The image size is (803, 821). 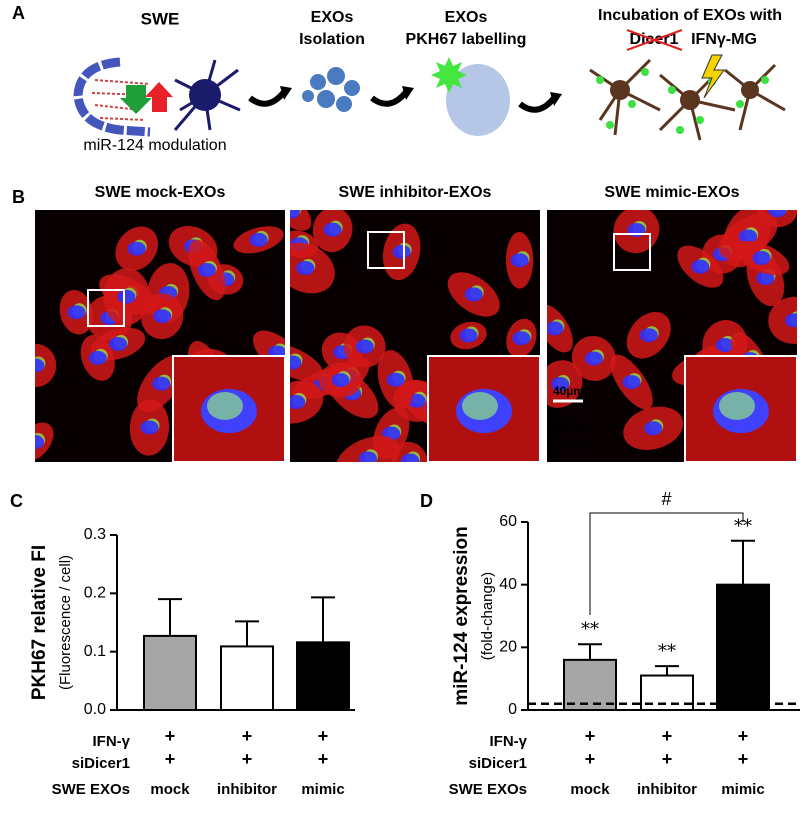 I want to click on y-axis-subtitle: (fold-change), so click(x=487, y=616).